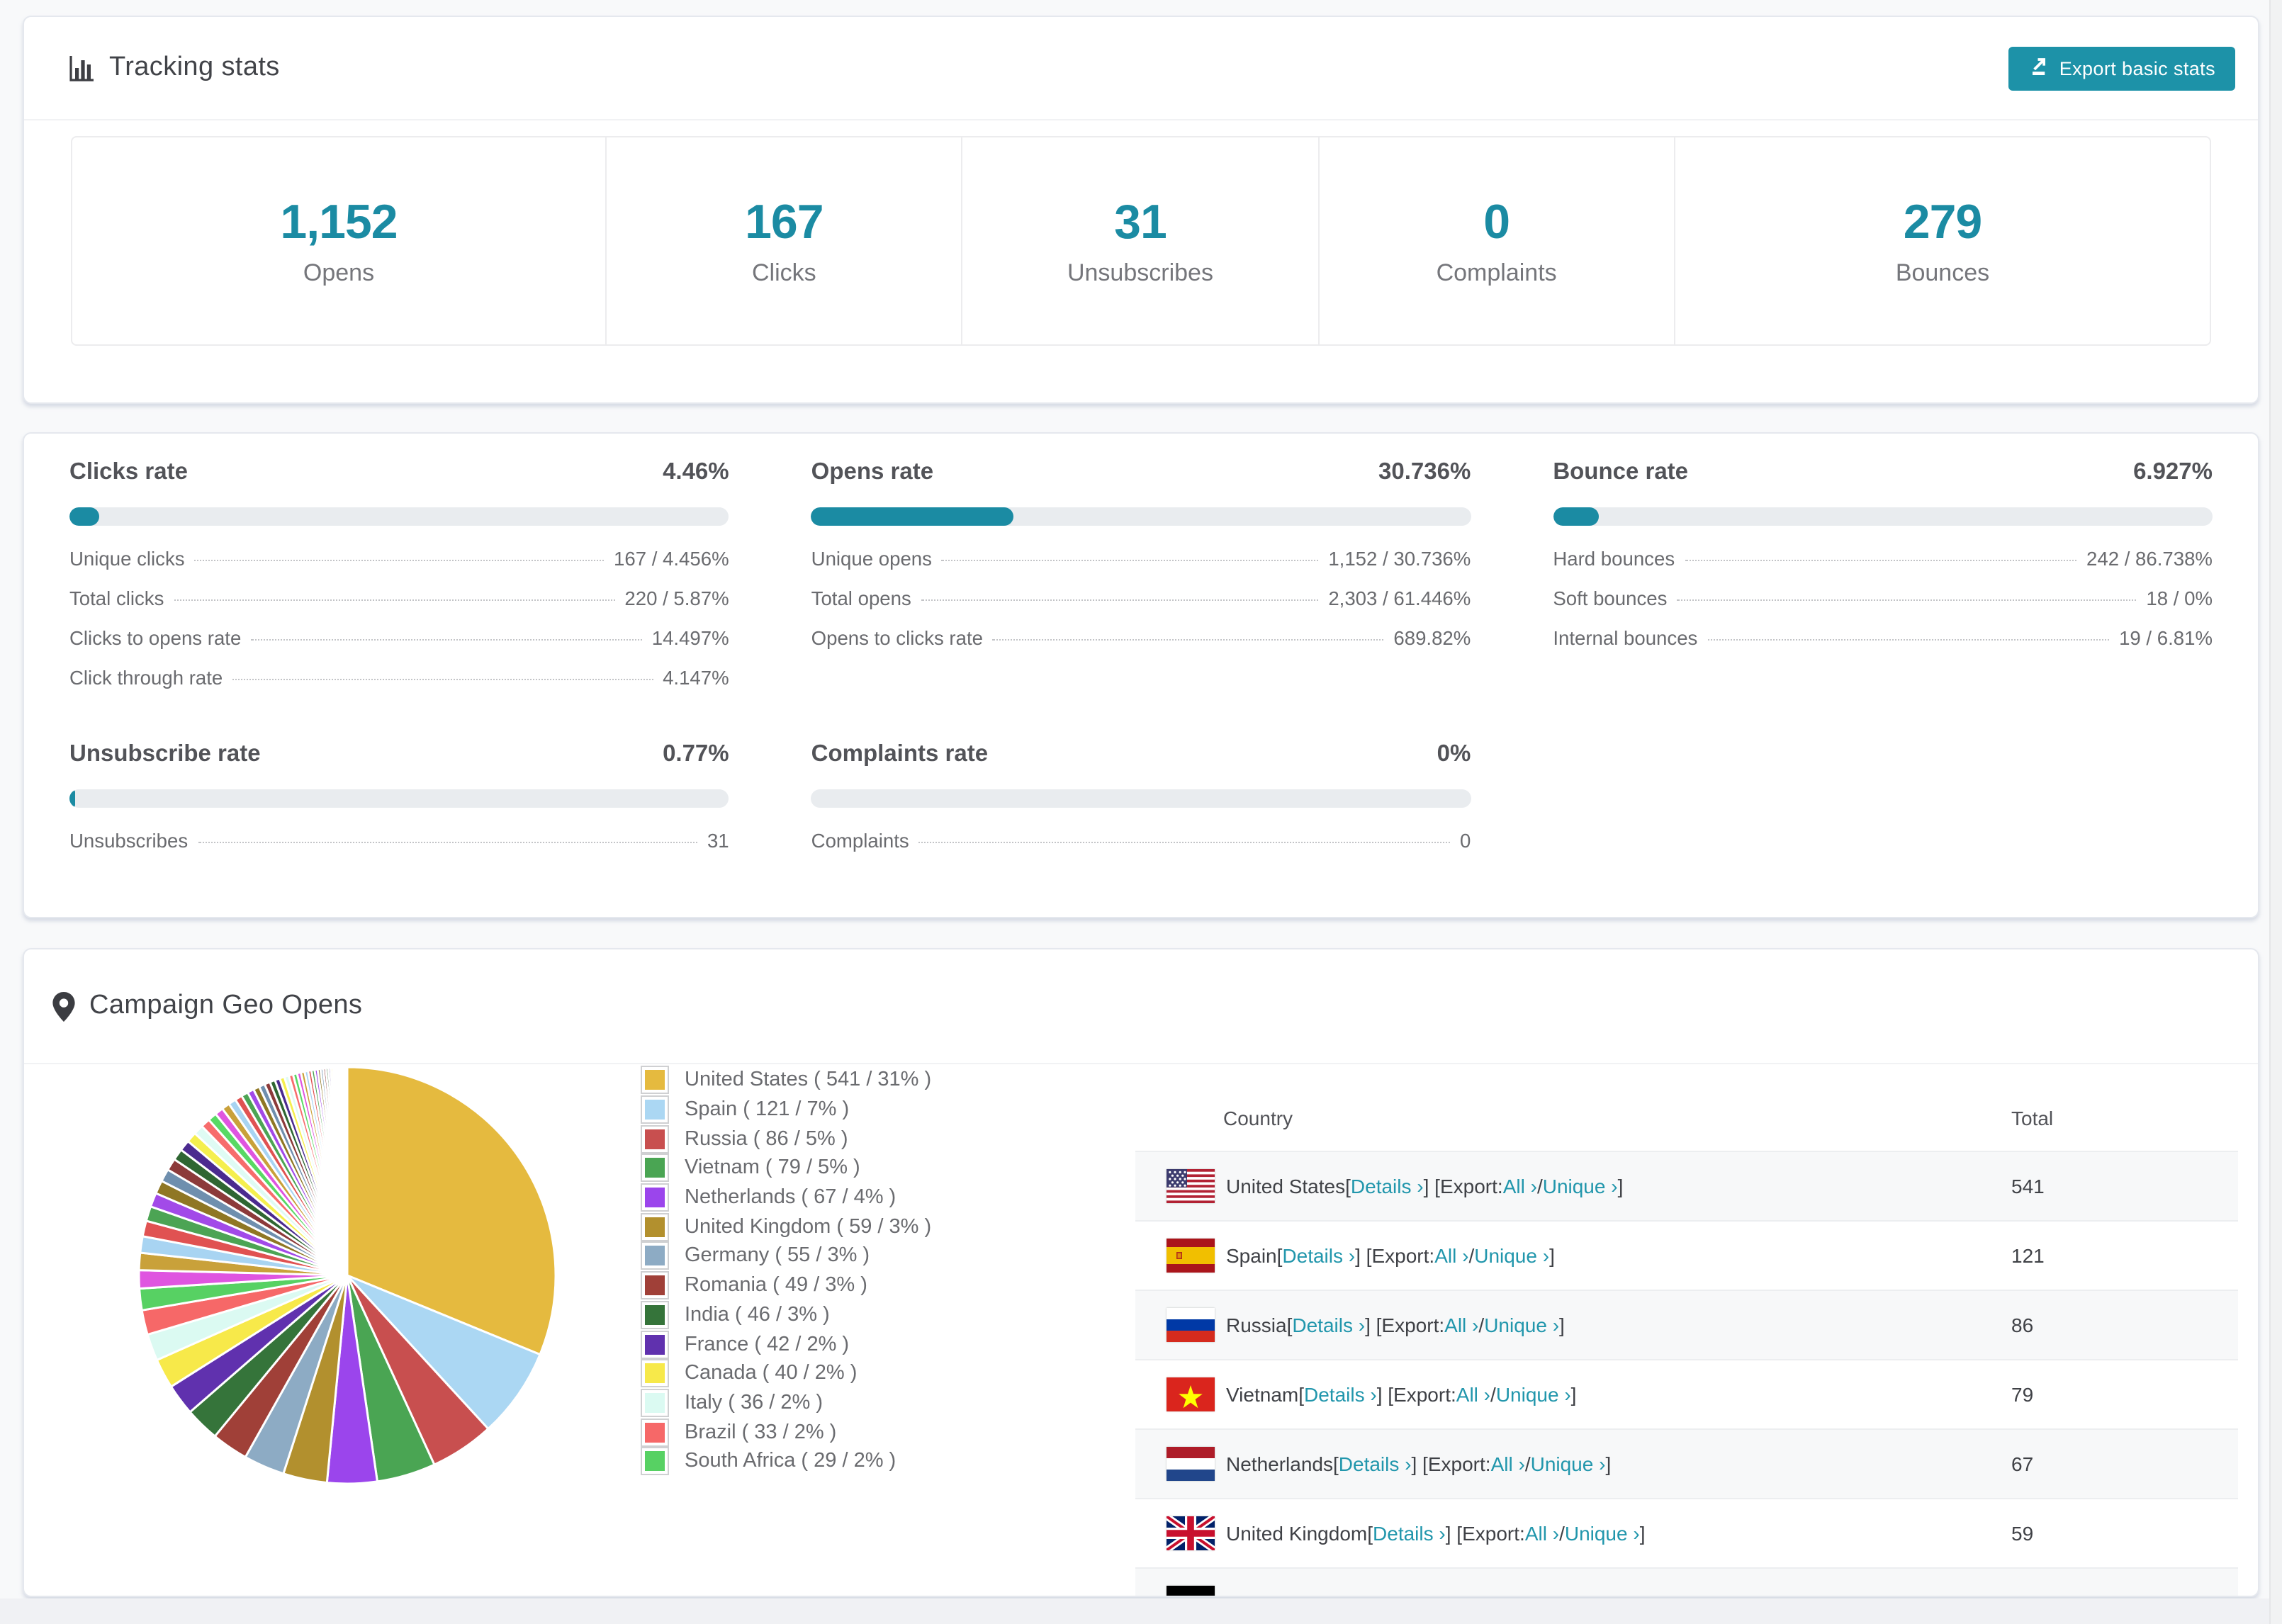 The width and height of the screenshot is (2282, 1624). Describe the element at coordinates (1410, 1534) in the screenshot. I see `details-link-united-kingdom: Details ›` at that location.